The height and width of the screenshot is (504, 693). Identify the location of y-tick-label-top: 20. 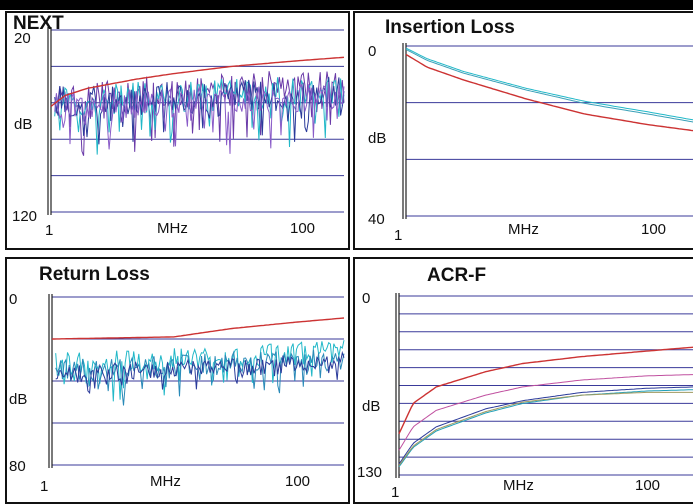
(22, 38).